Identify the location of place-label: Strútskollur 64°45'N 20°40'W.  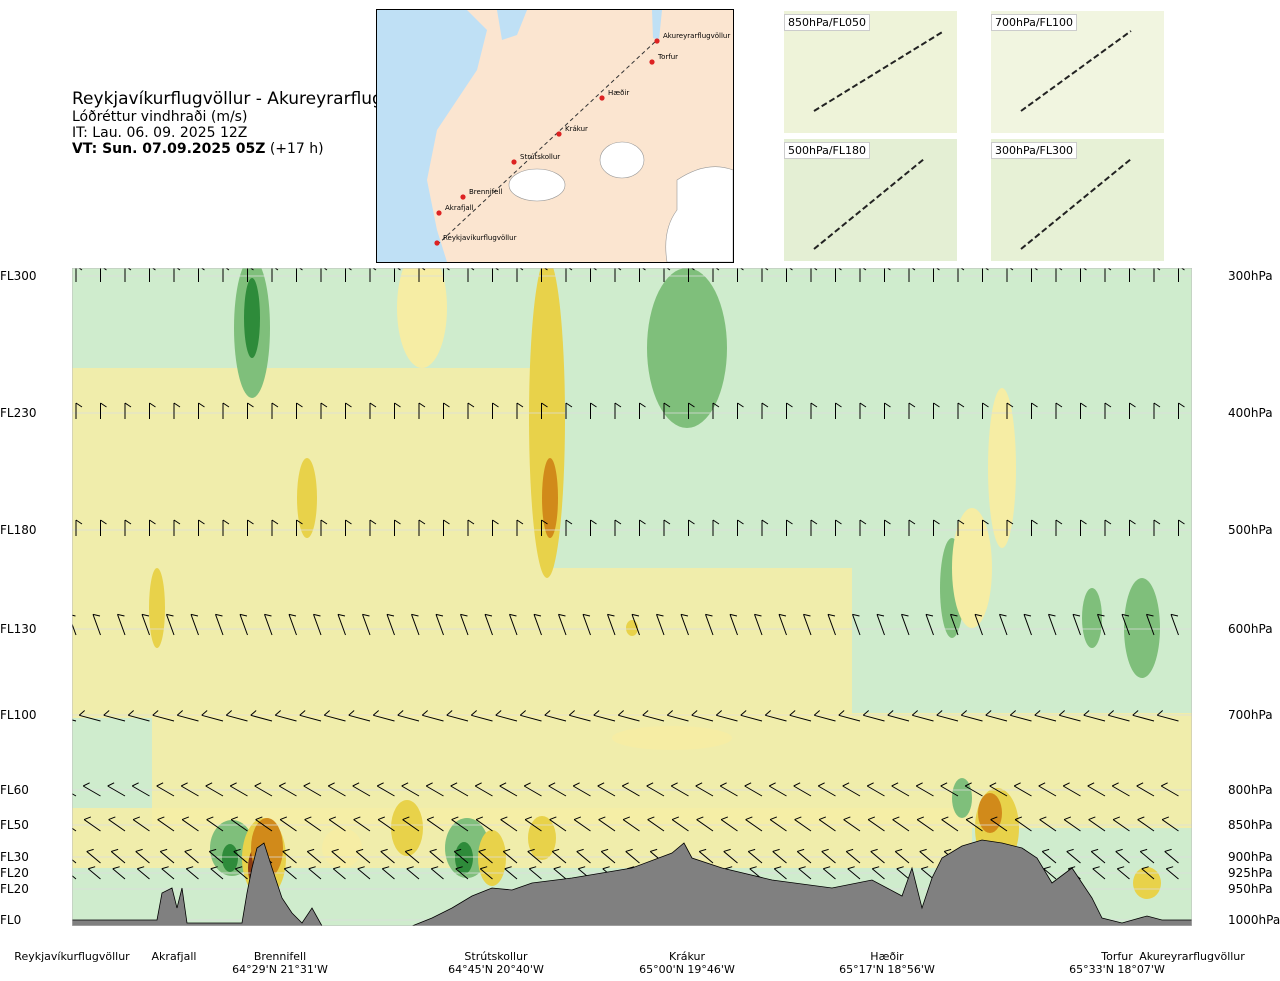
(496, 963).